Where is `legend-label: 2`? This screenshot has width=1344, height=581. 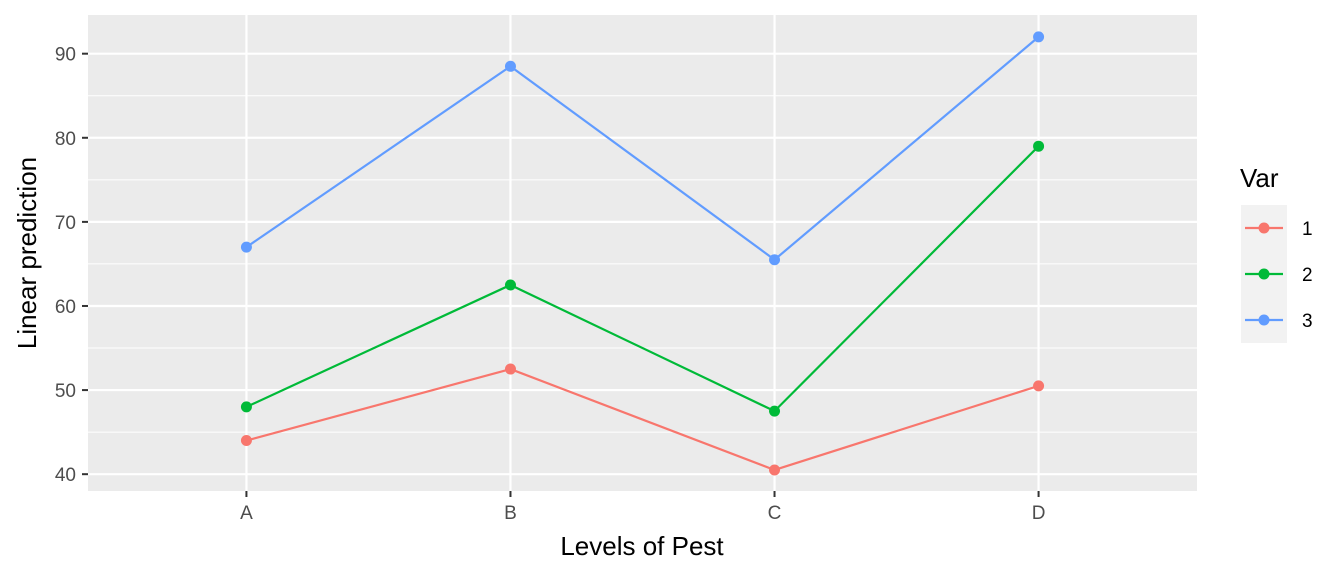 legend-label: 2 is located at coordinates (1307, 275).